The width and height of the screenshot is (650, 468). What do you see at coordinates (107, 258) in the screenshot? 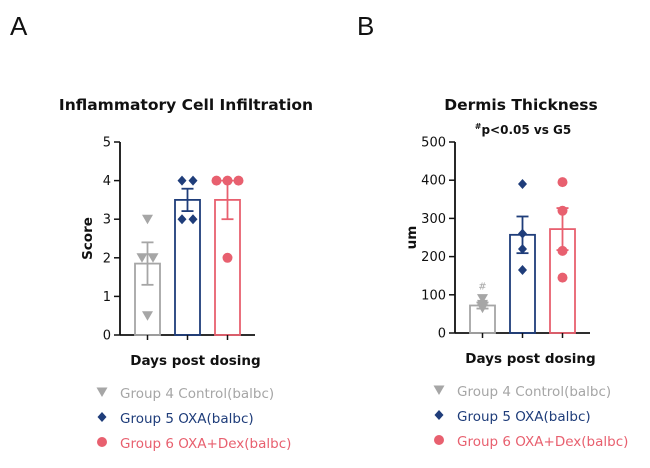
I see `y-tick-label: 2` at bounding box center [107, 258].